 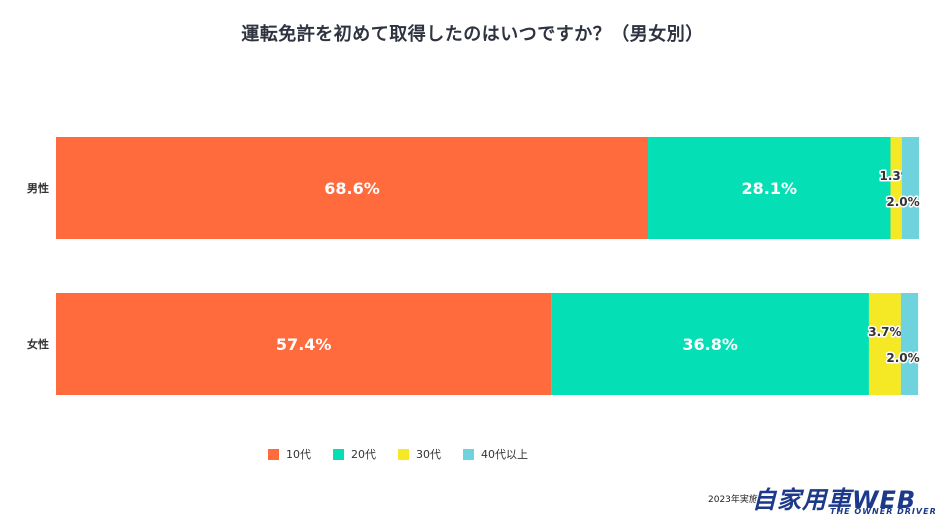 I want to click on data-label: 68.6%, so click(x=352, y=188).